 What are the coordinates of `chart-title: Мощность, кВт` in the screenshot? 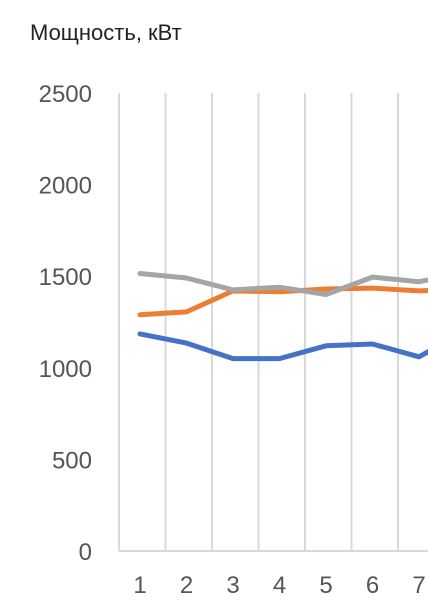 It's located at (106, 32).